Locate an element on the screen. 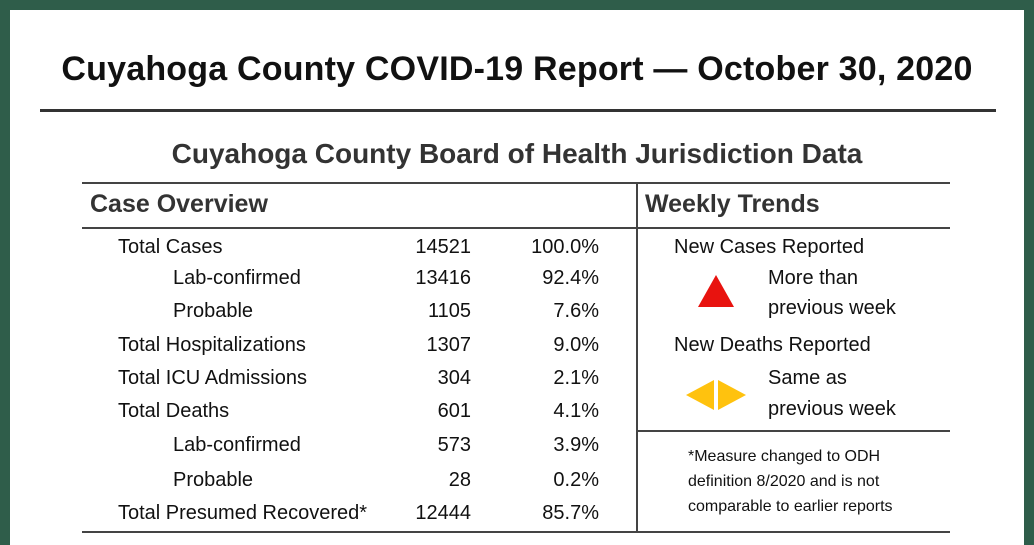 Image resolution: width=1034 pixels, height=545 pixels. row-count: 1307 is located at coordinates (449, 345).